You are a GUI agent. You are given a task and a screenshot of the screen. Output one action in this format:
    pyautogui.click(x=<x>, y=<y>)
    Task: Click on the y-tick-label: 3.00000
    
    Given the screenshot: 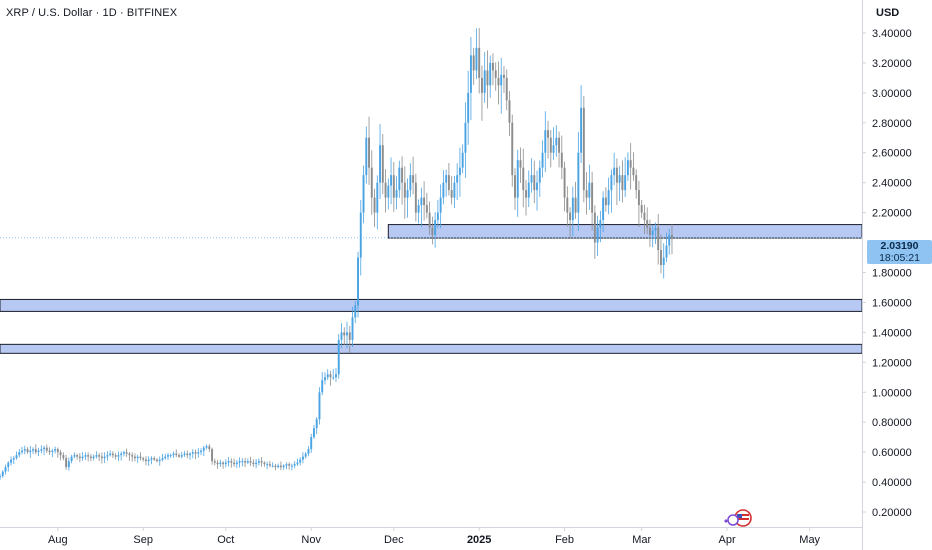 What is the action you would take?
    pyautogui.click(x=892, y=94)
    